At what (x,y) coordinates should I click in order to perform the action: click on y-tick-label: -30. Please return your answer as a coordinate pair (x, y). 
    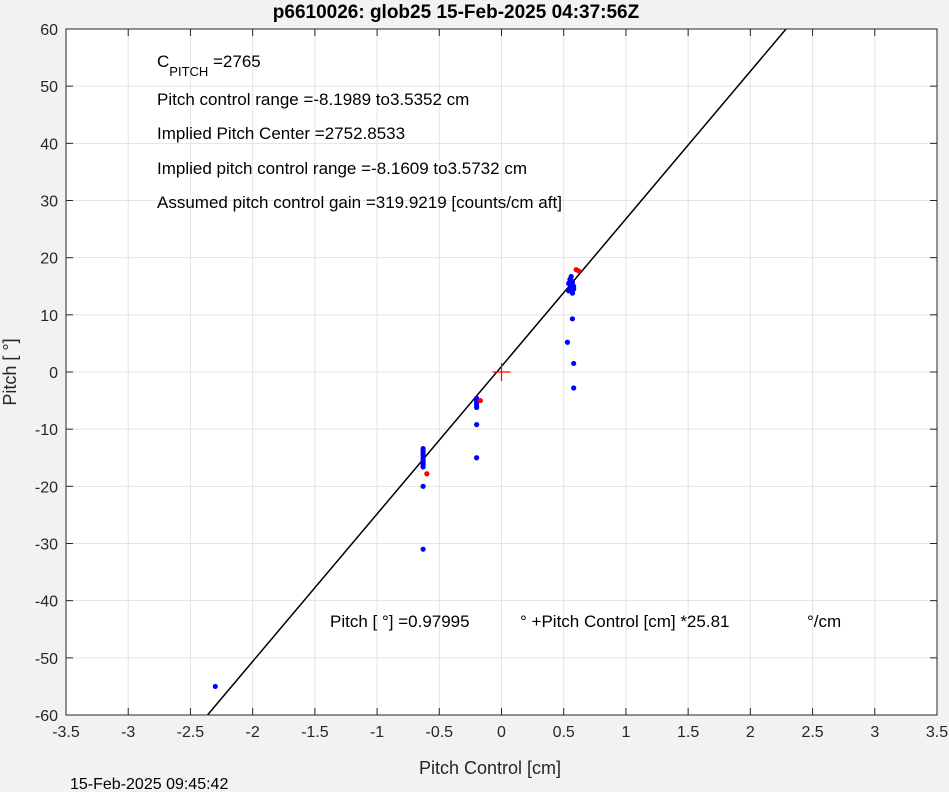
    Looking at the image, I should click on (46, 545).